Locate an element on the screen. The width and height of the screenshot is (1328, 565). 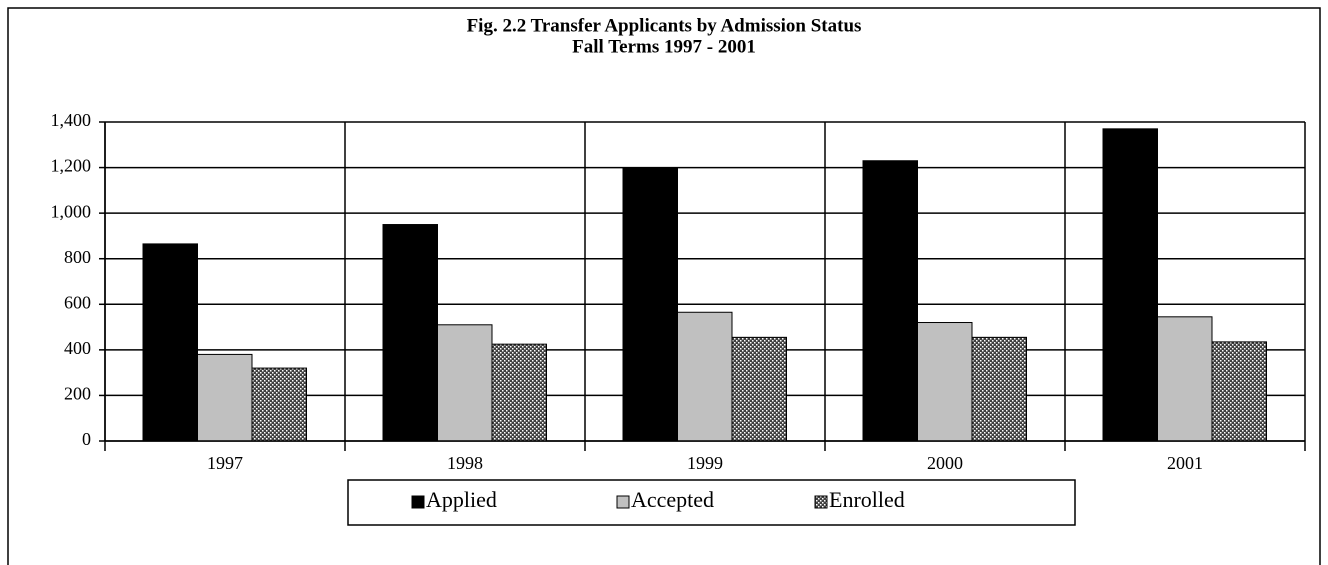
y-tick-label: 400 is located at coordinates (77, 348).